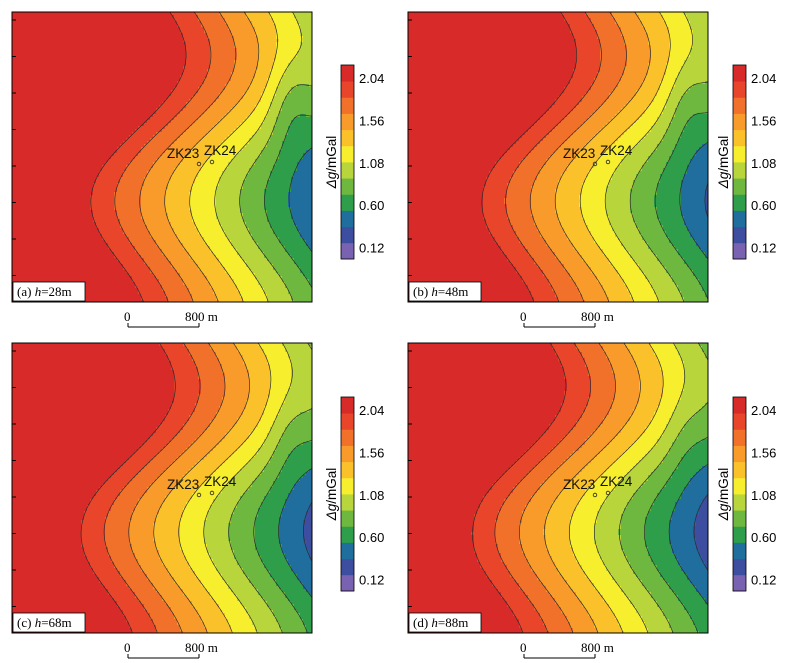  I want to click on panel-letter: (c), so click(26, 622).